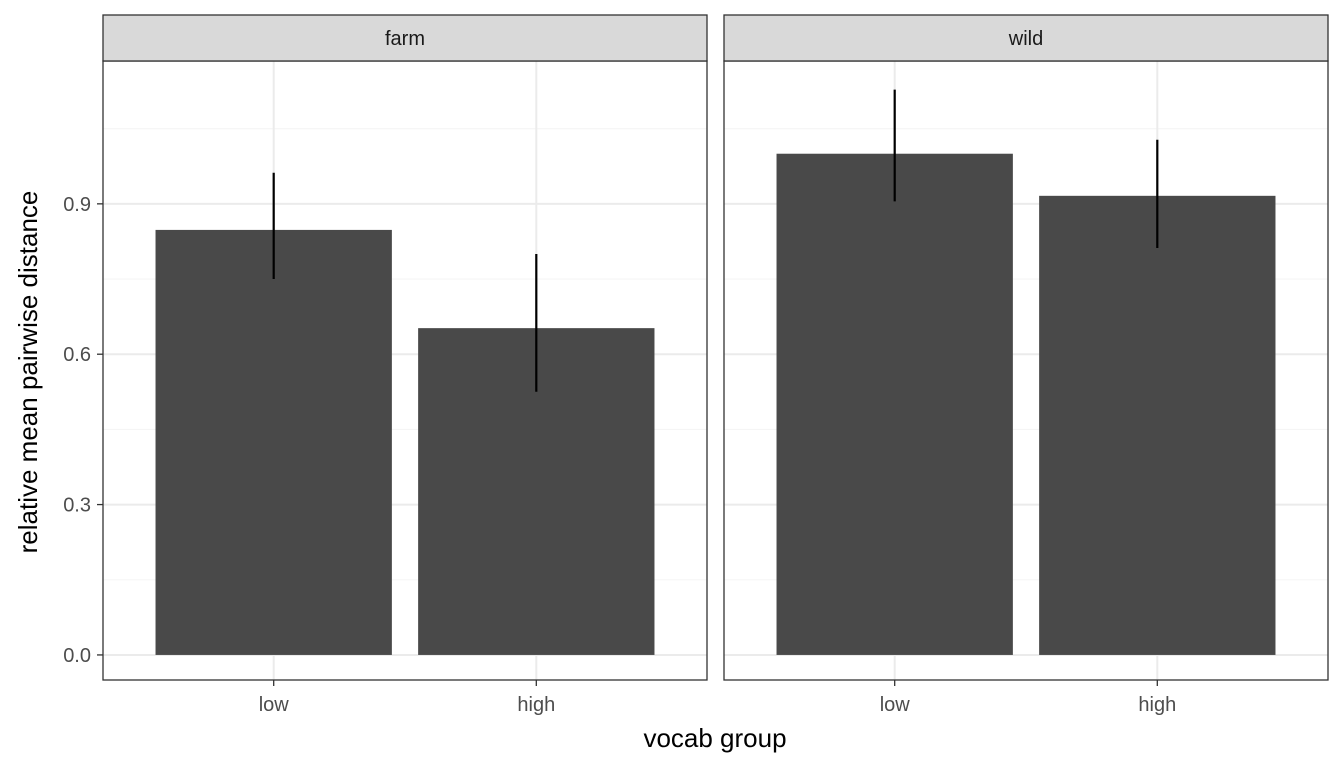 The width and height of the screenshot is (1344, 768). What do you see at coordinates (77, 205) in the screenshot?
I see `y-tick-label: 0.9` at bounding box center [77, 205].